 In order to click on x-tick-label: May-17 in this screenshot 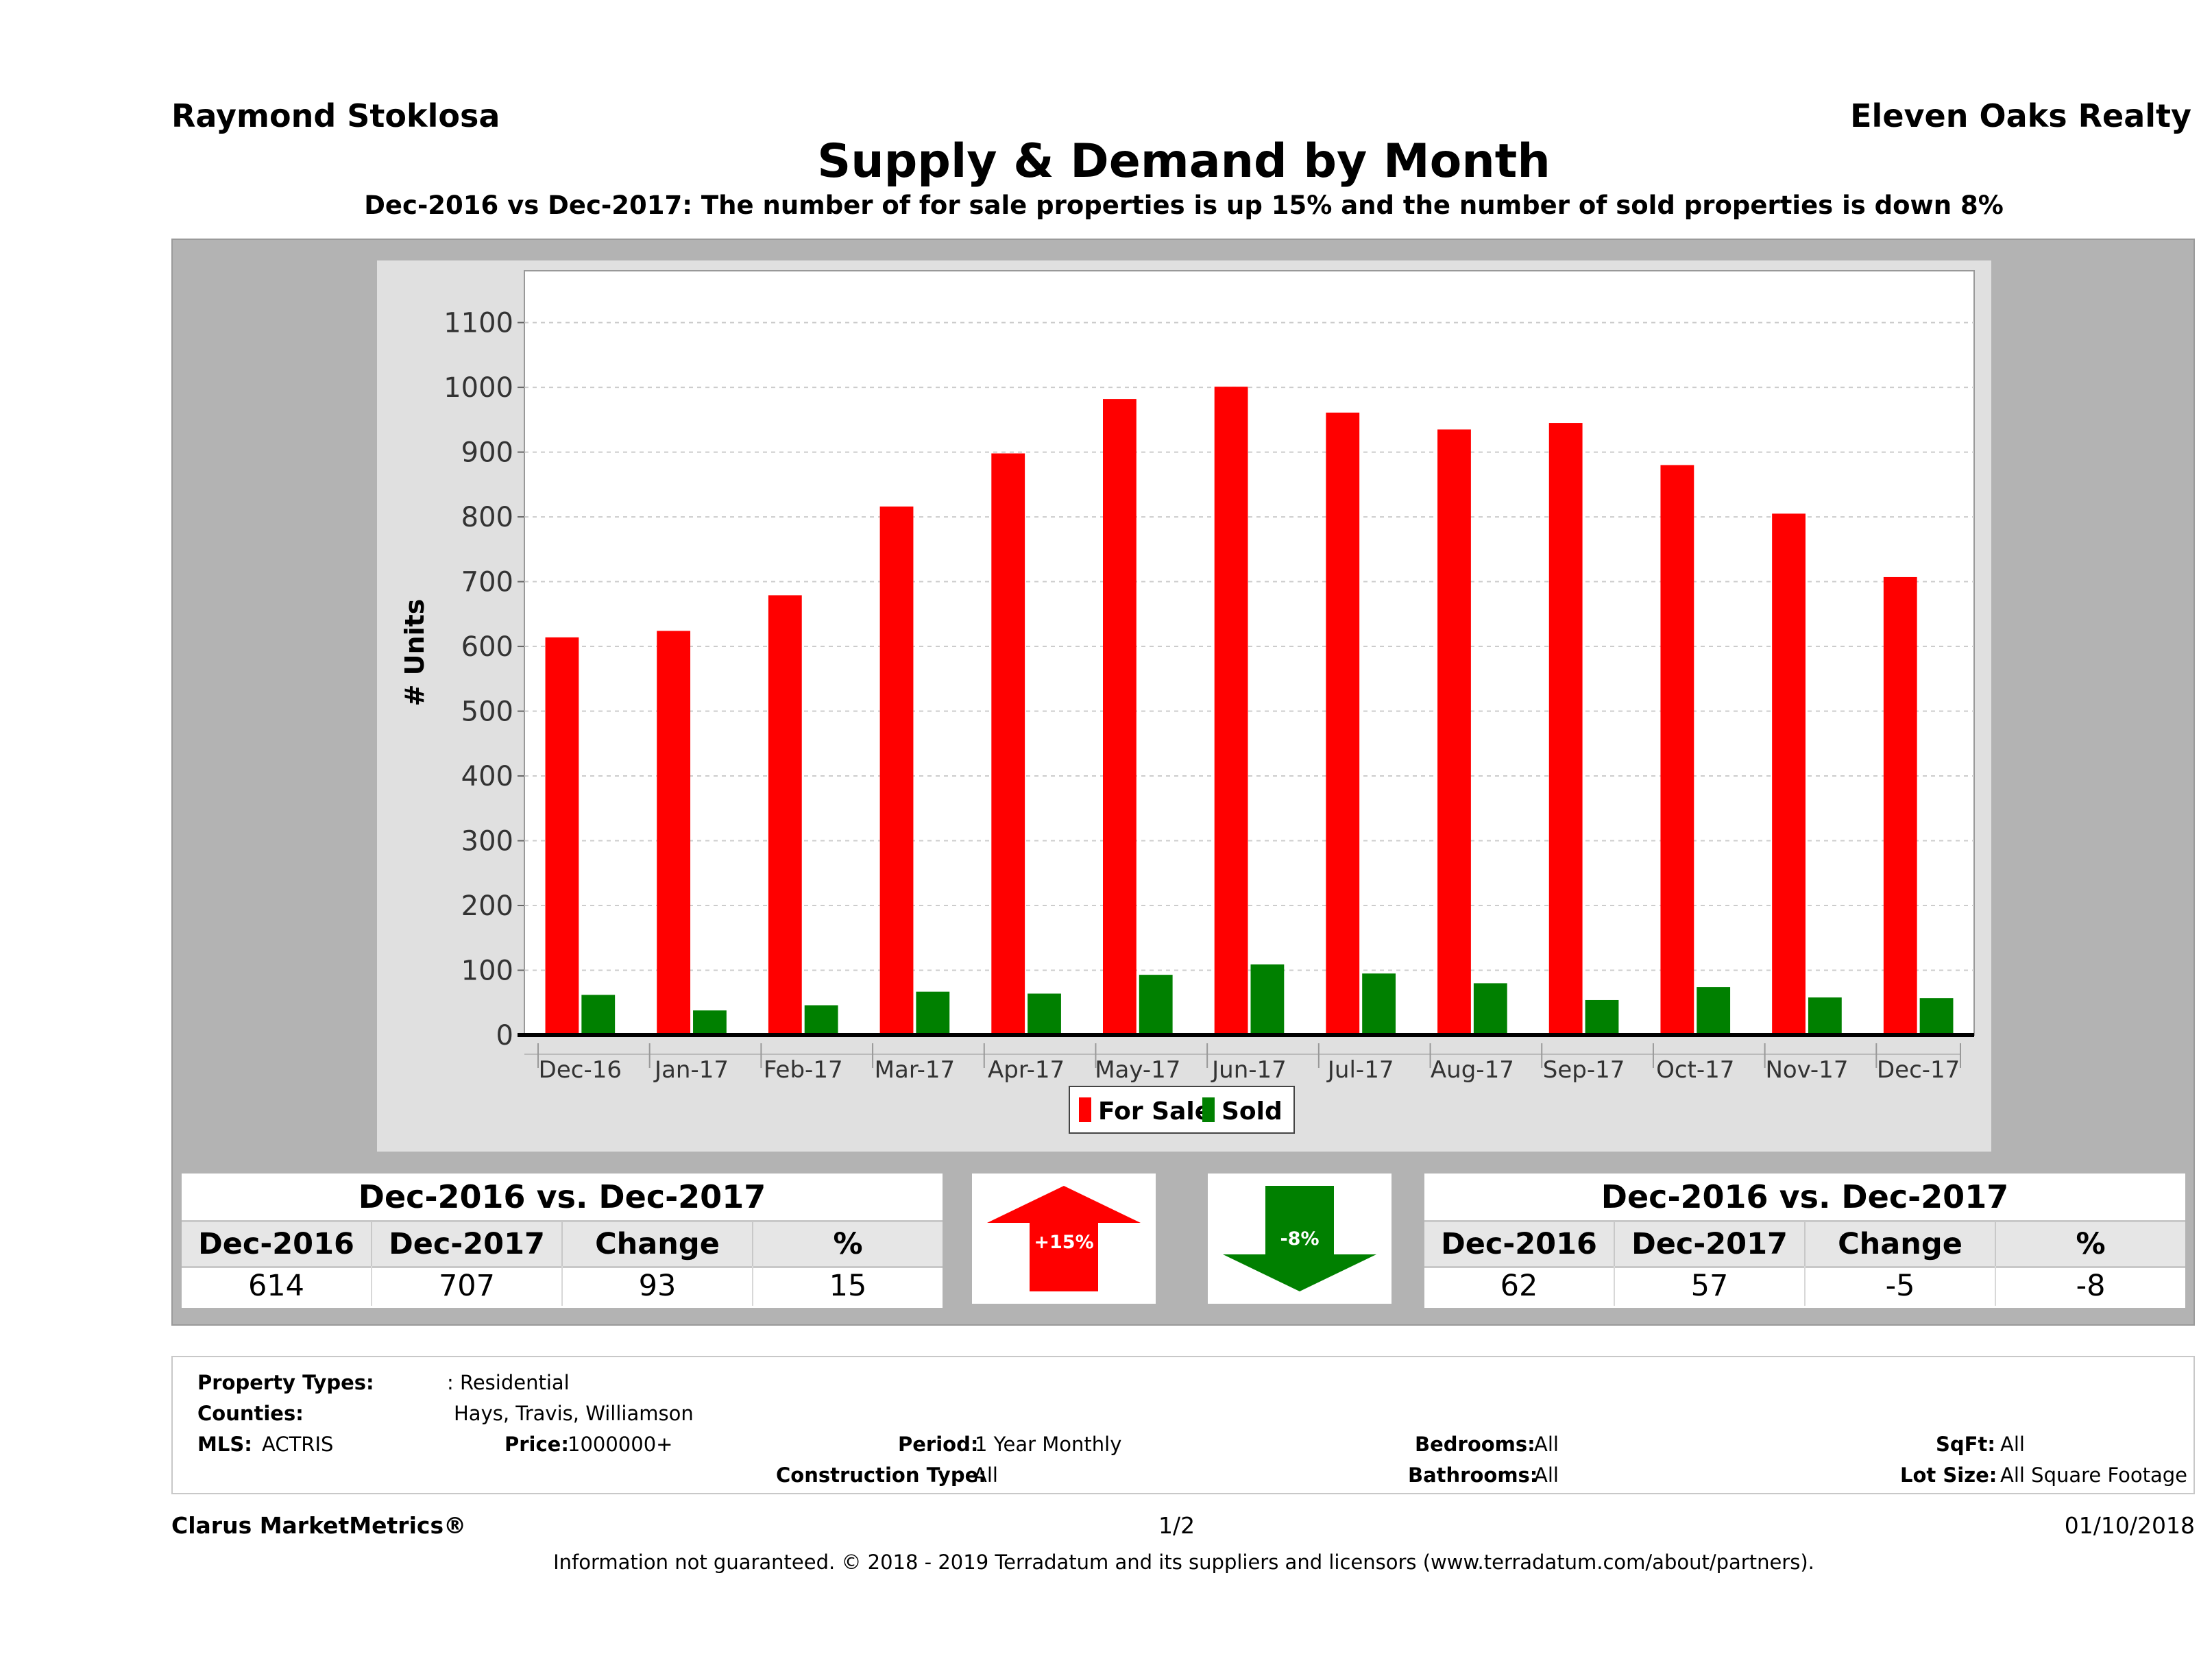, I will do `click(1138, 1070)`.